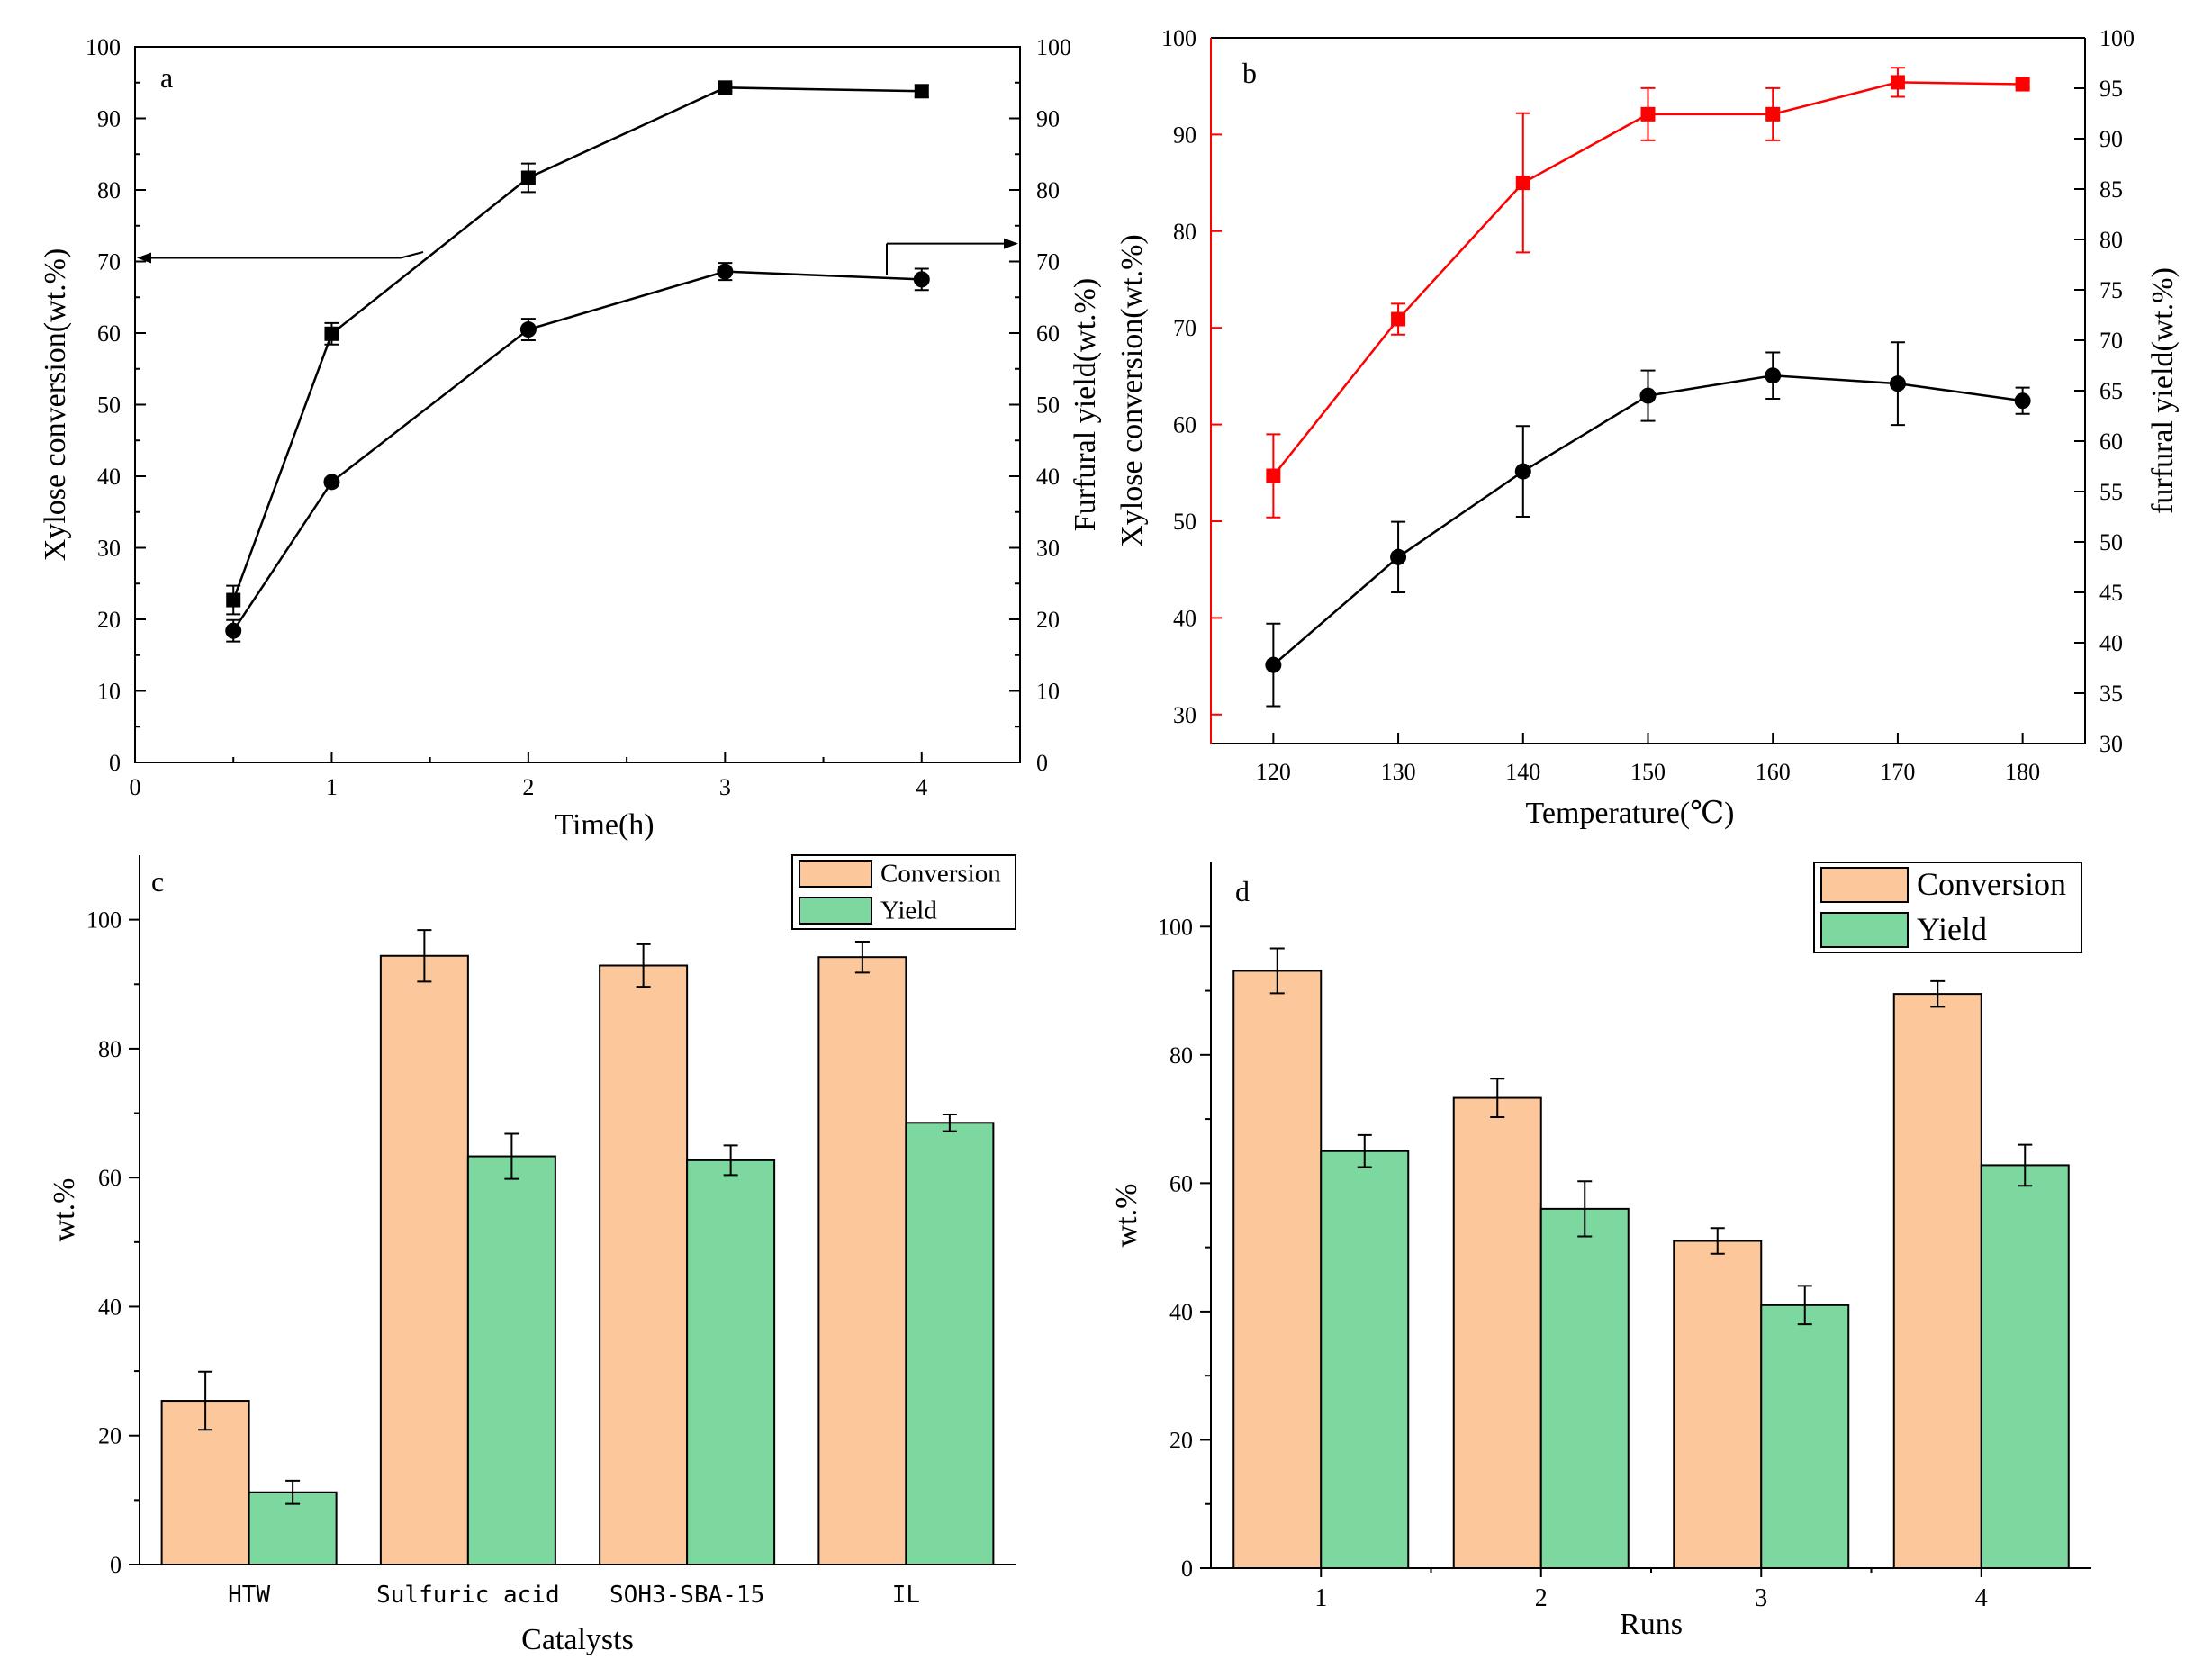  Describe the element at coordinates (2111, 89) in the screenshot. I see `panel-b-right-tick-label: 95` at that location.